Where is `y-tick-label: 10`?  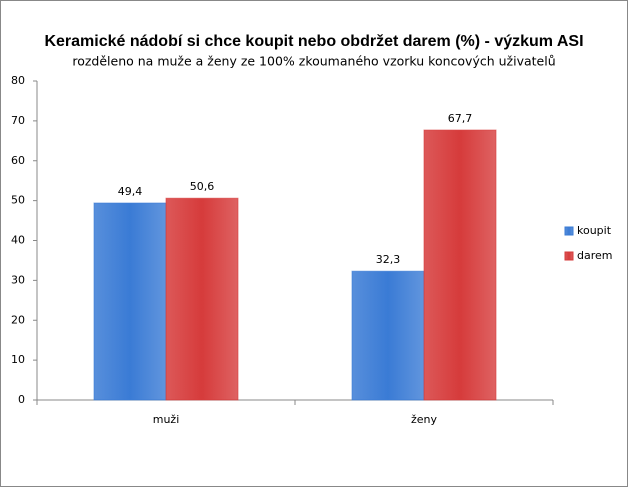 y-tick-label: 10 is located at coordinates (18, 359).